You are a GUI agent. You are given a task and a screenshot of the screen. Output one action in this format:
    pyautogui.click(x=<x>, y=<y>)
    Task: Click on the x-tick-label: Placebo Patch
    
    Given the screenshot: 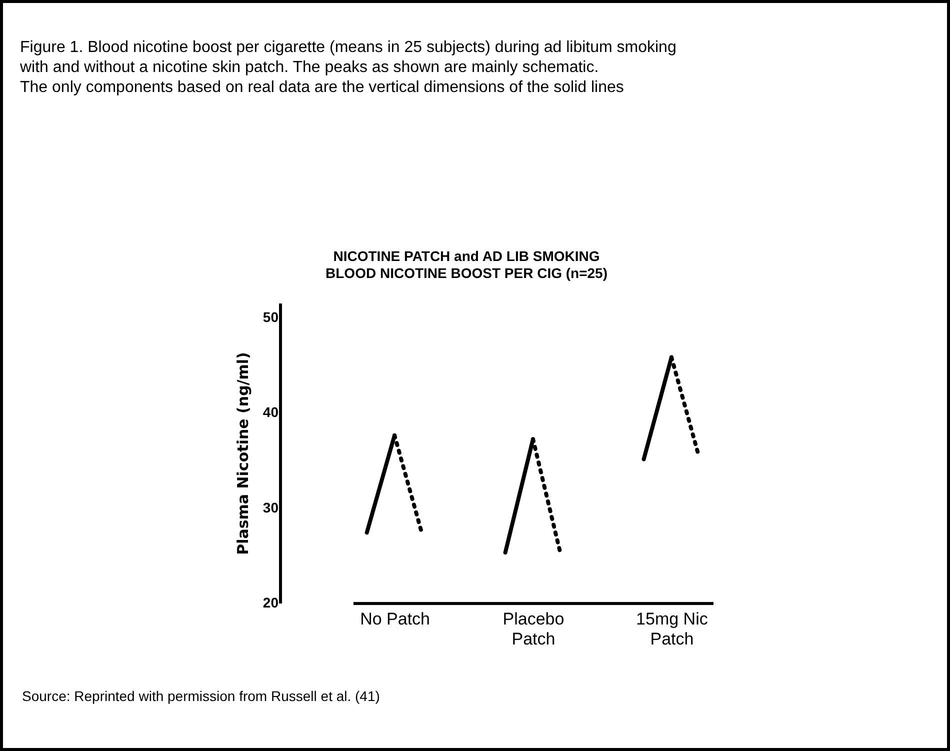 What is the action you would take?
    pyautogui.click(x=533, y=629)
    